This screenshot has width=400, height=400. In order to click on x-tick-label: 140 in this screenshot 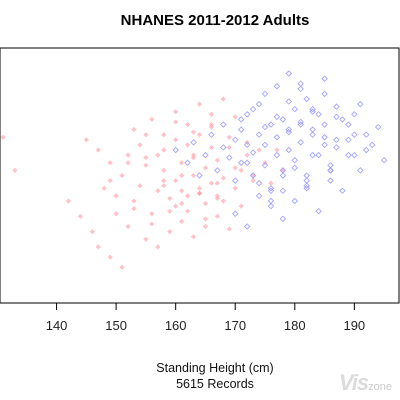, I will do `click(57, 325)`.